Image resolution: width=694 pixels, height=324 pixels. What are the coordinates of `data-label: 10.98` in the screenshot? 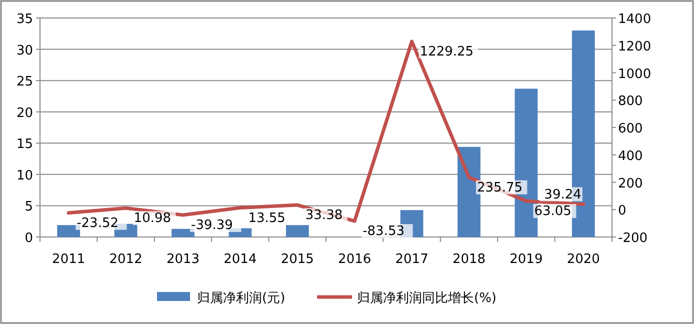 It's located at (153, 218).